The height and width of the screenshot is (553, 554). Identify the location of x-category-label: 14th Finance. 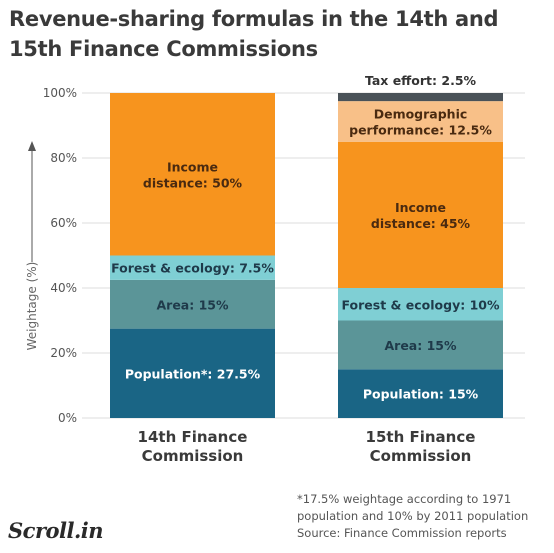
(193, 437).